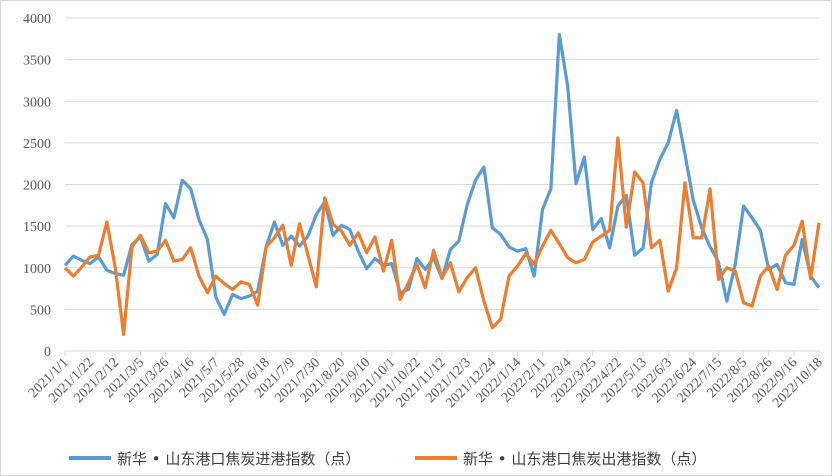 The height and width of the screenshot is (476, 832). I want to click on y-axis: 0 500 1000 1500 2000 2500 3000 3500 4000, so click(37, 186).